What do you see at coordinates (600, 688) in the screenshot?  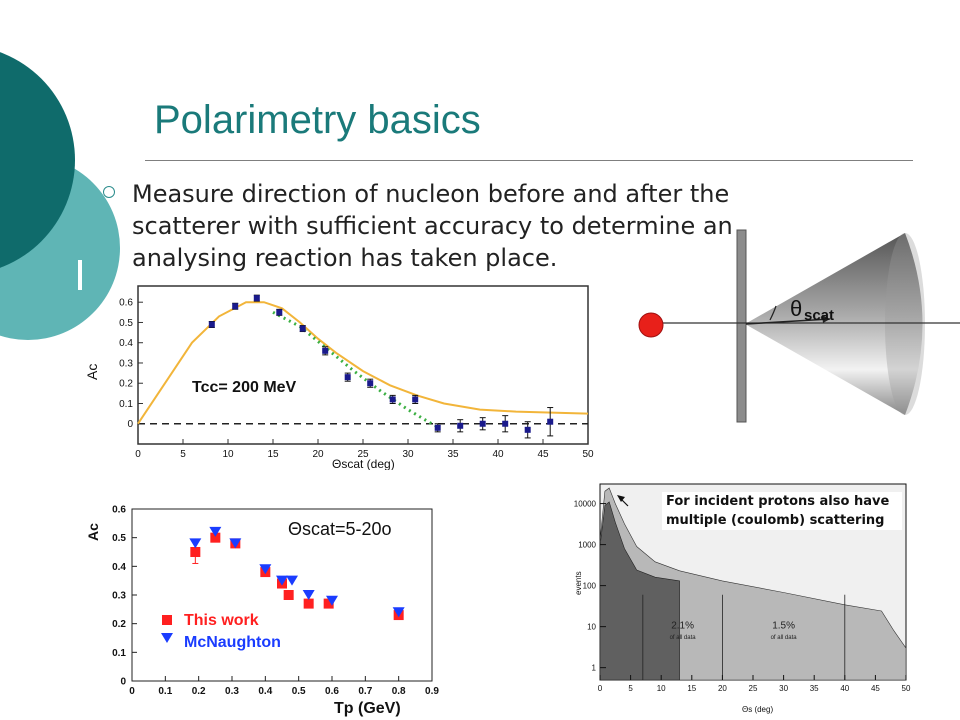 I see `chart3-xtick-label: 0` at bounding box center [600, 688].